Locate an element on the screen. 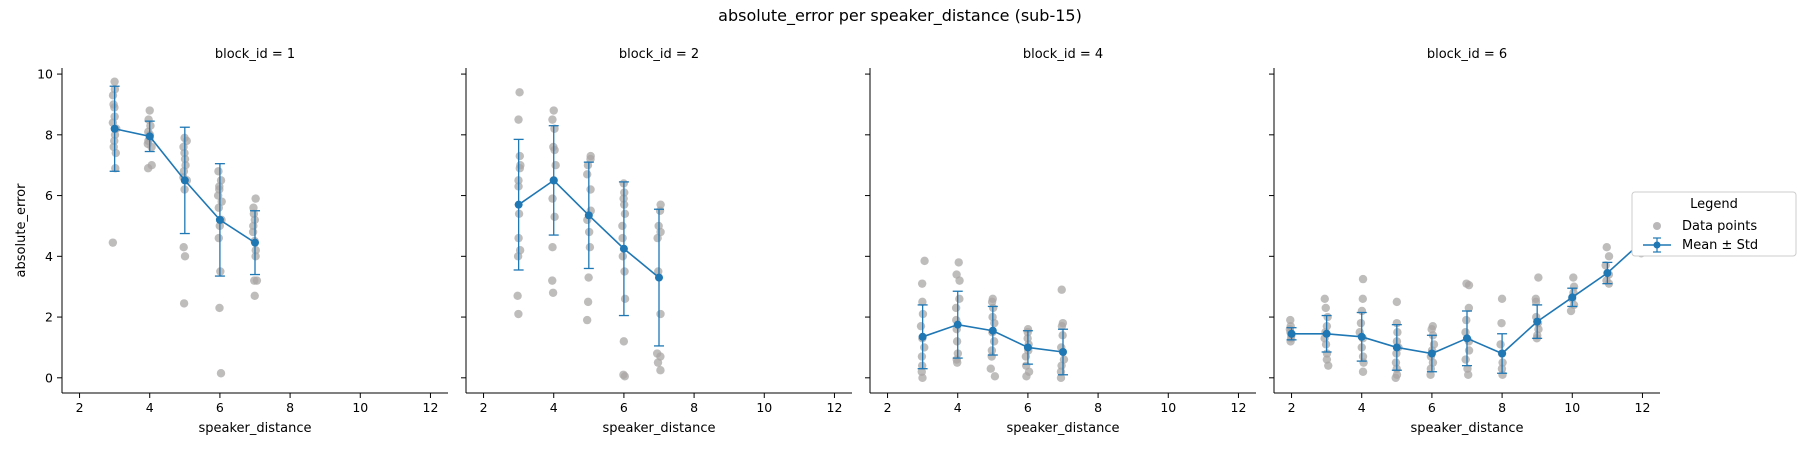 This screenshot has width=1800, height=450. y-tick-label: 10 is located at coordinates (45, 74).